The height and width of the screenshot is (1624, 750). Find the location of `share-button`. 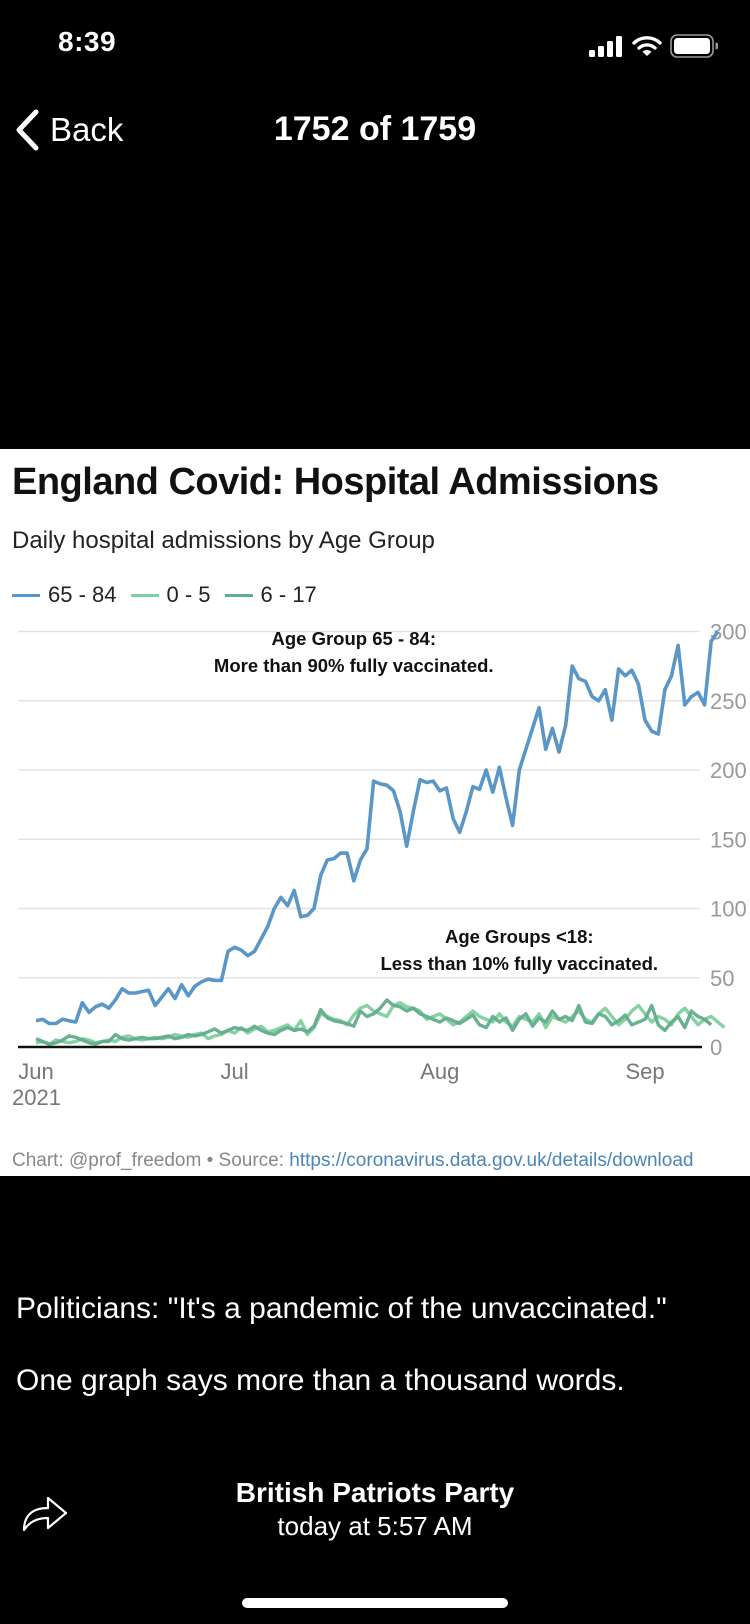

share-button is located at coordinates (45, 1512).